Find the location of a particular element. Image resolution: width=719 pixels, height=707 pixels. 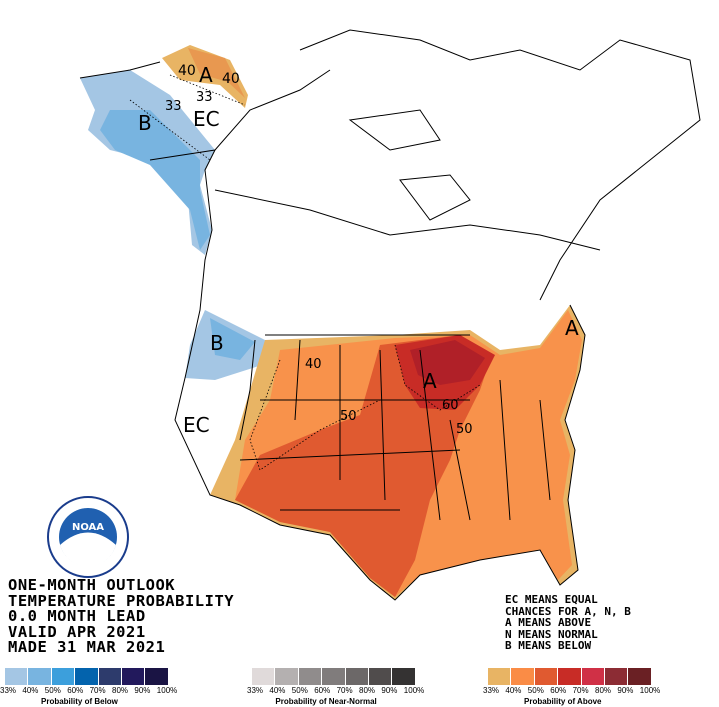

label-40: 40 is located at coordinates (313, 364).